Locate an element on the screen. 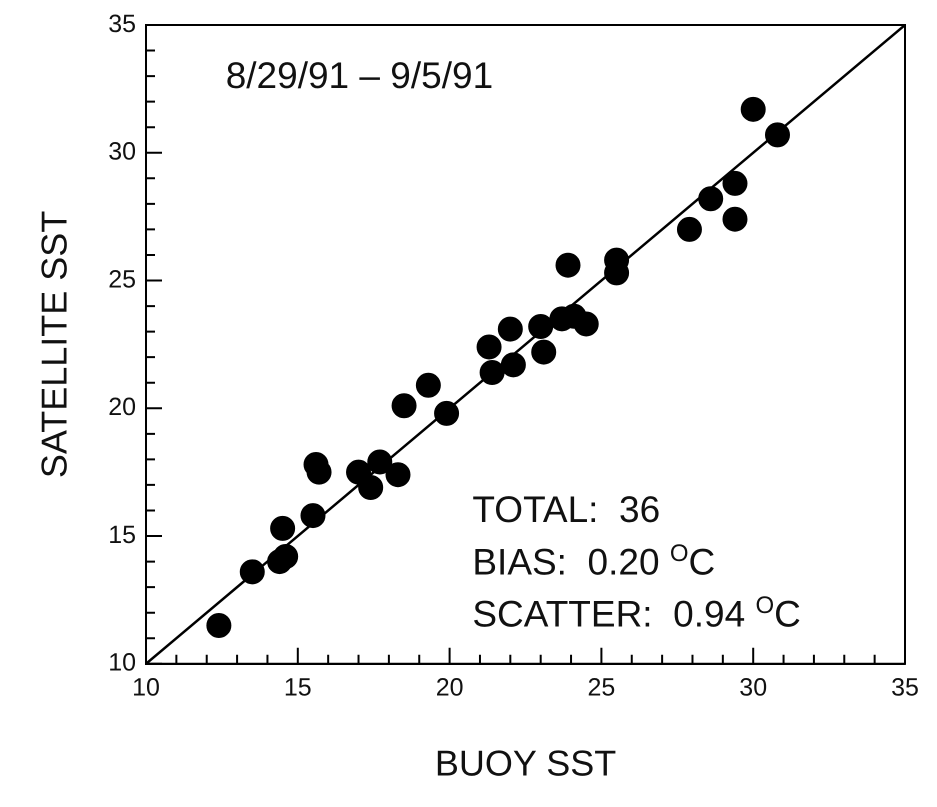 This screenshot has height=807, width=937. y-tick-label: 35 is located at coordinates (122, 24).